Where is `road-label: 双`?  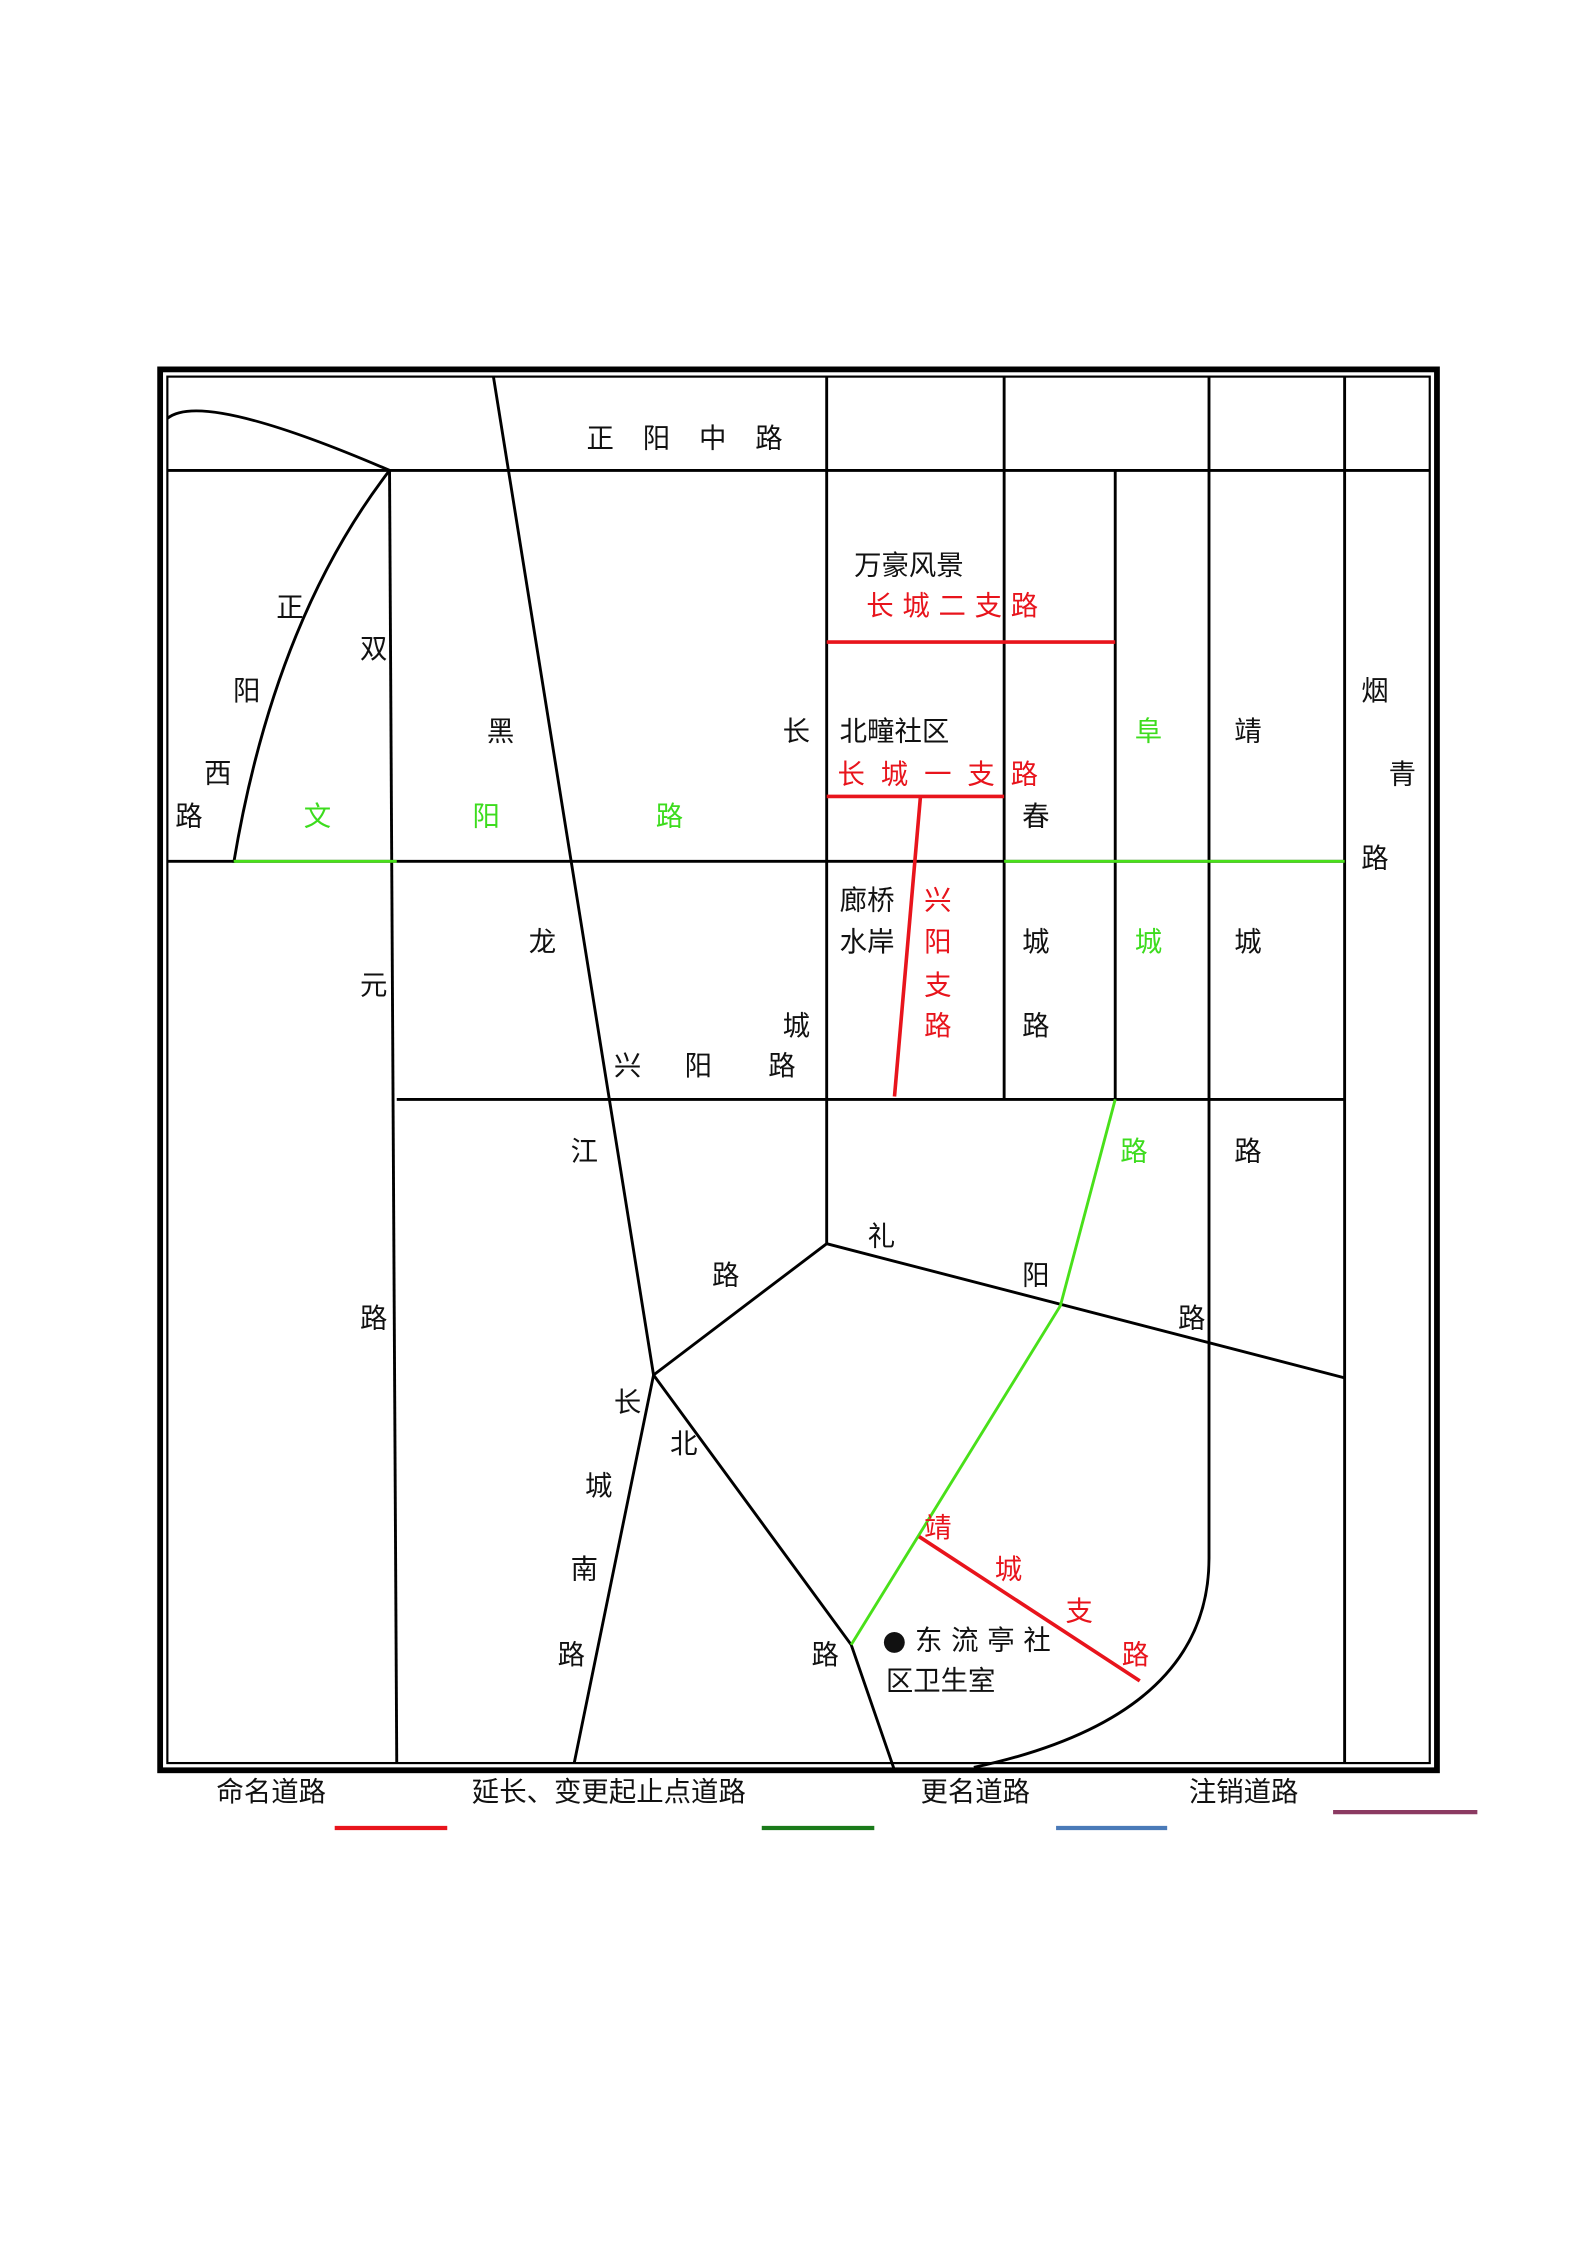
road-label: 双 is located at coordinates (373, 649).